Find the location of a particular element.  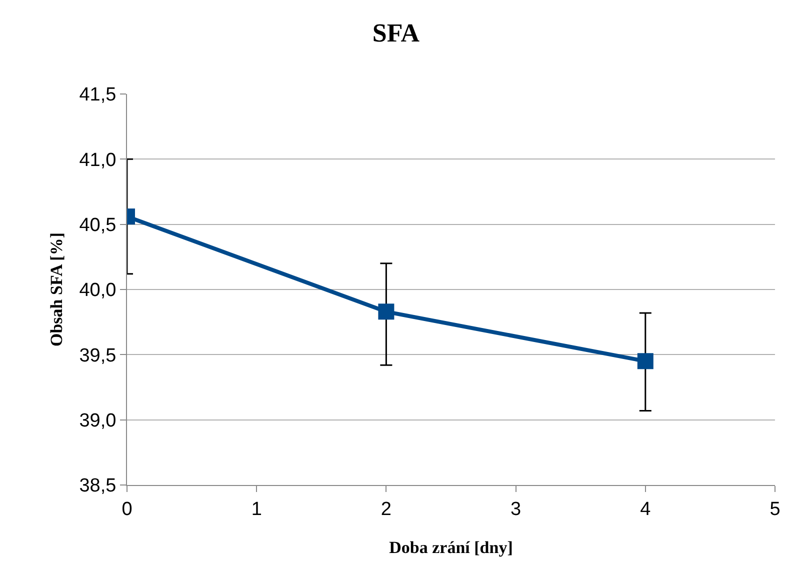

y-tick-label: 41,5 is located at coordinates (97, 95).